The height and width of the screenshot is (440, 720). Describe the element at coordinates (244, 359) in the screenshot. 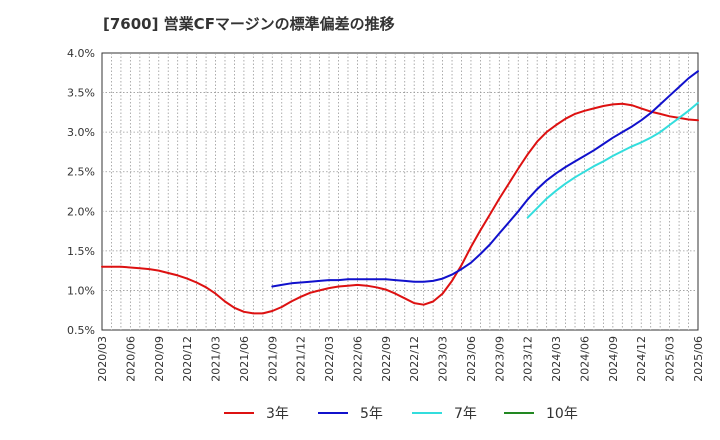

I see `x-tick-label: 2021/06` at that location.